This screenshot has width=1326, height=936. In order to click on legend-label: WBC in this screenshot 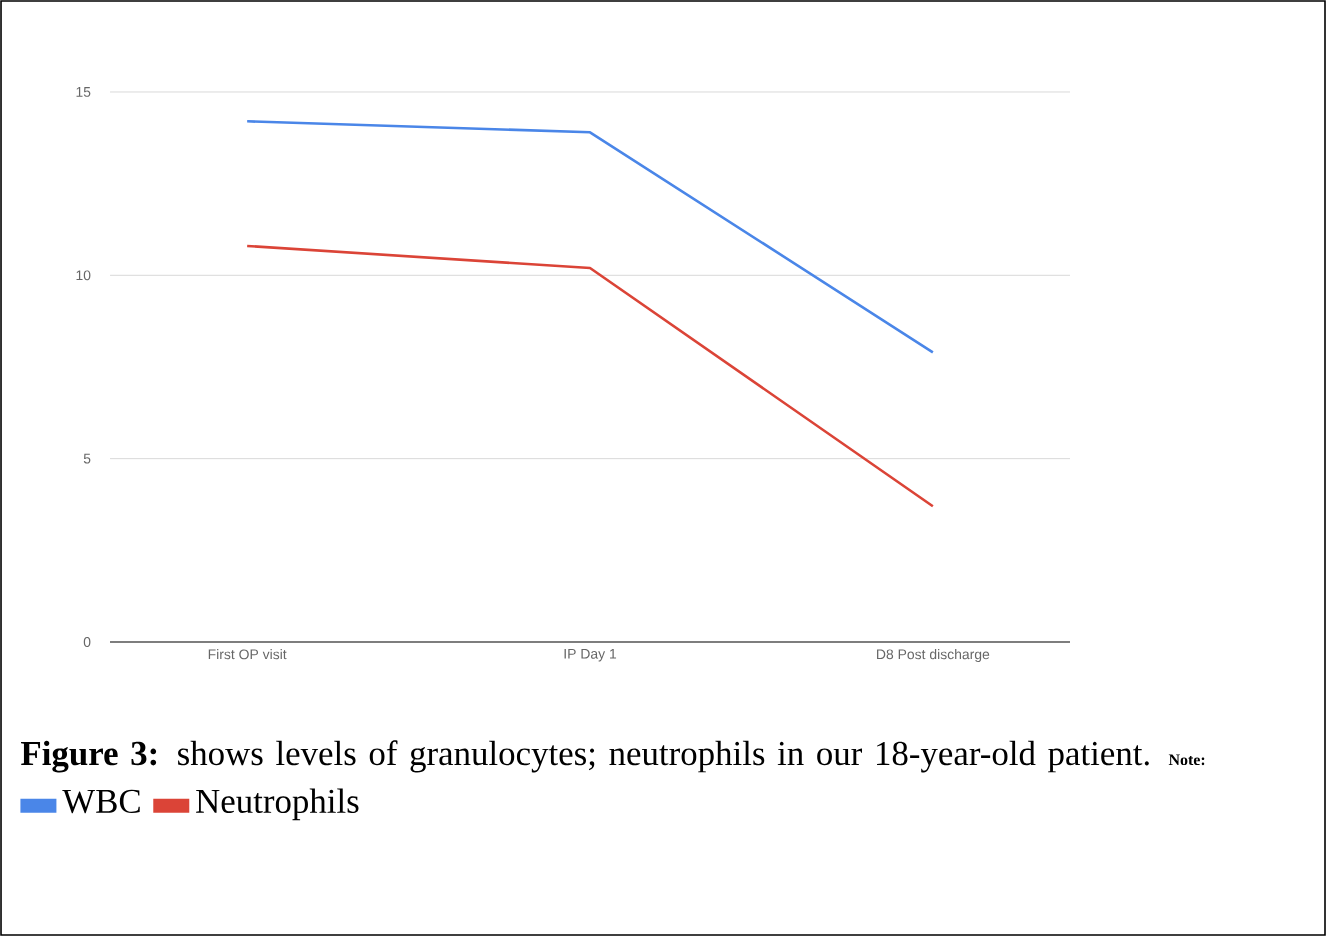, I will do `click(101, 801)`.